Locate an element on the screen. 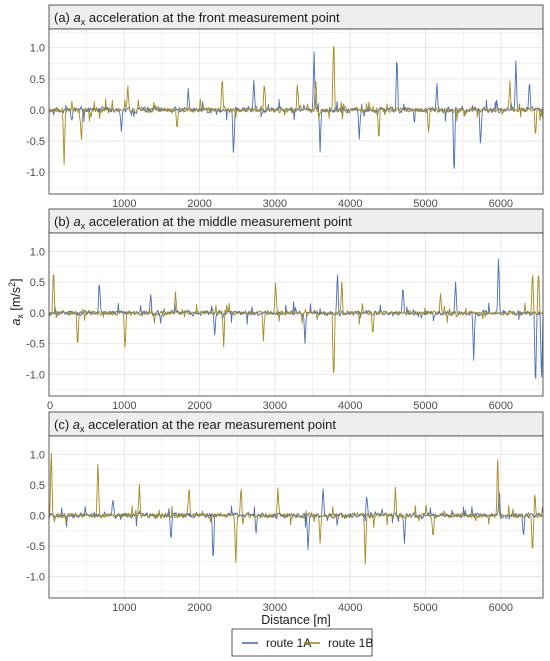  x-axis-title: Distance [m] is located at coordinates (295, 620).